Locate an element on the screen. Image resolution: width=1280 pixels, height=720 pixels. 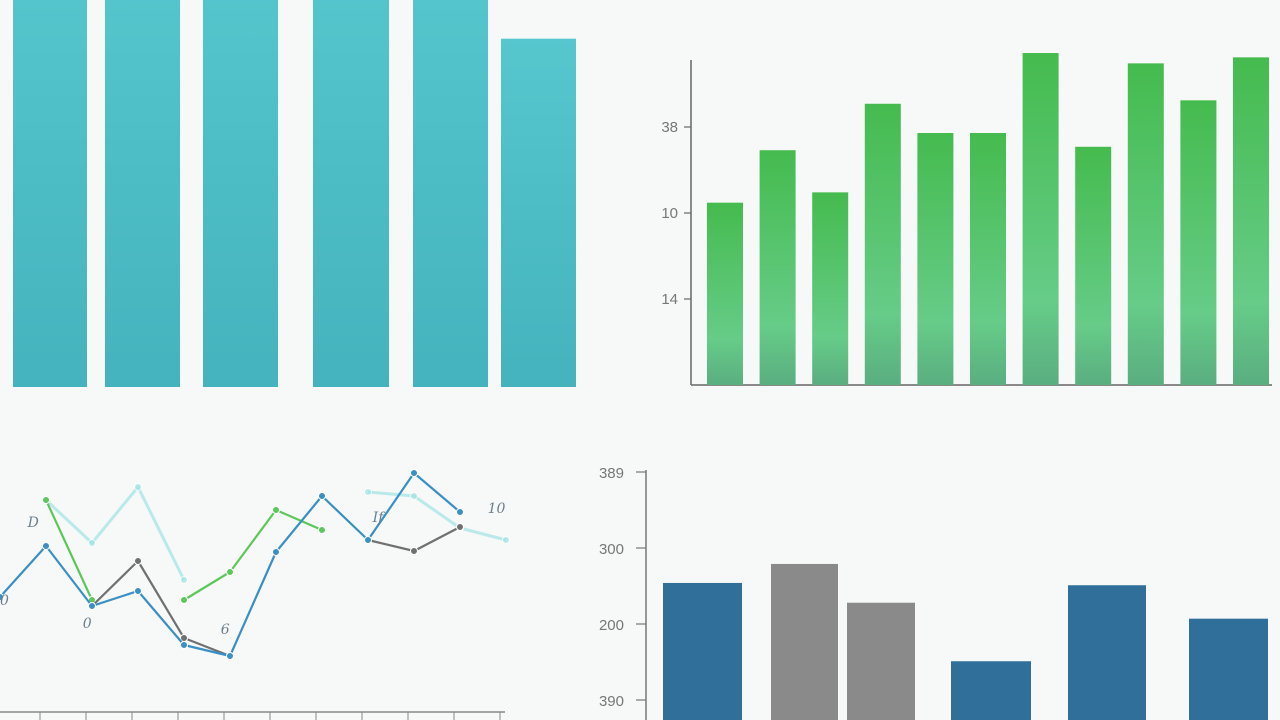
data-label: If is located at coordinates (379, 518).